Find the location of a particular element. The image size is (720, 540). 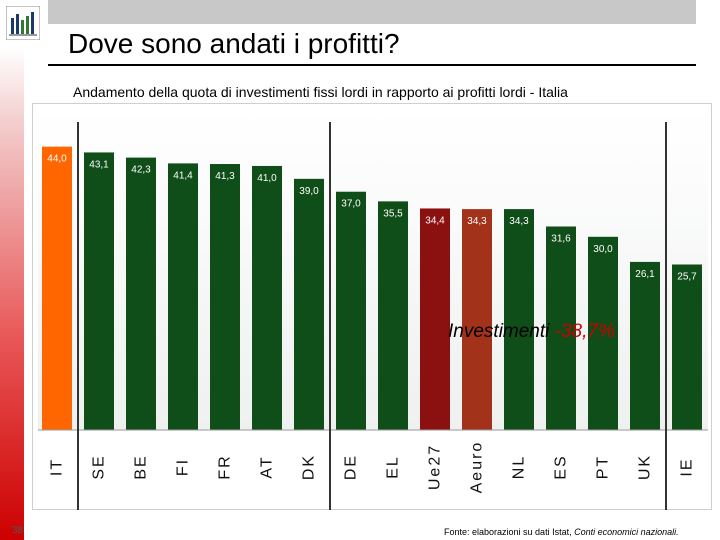

value-label-AT: 41,0 is located at coordinates (267, 178).